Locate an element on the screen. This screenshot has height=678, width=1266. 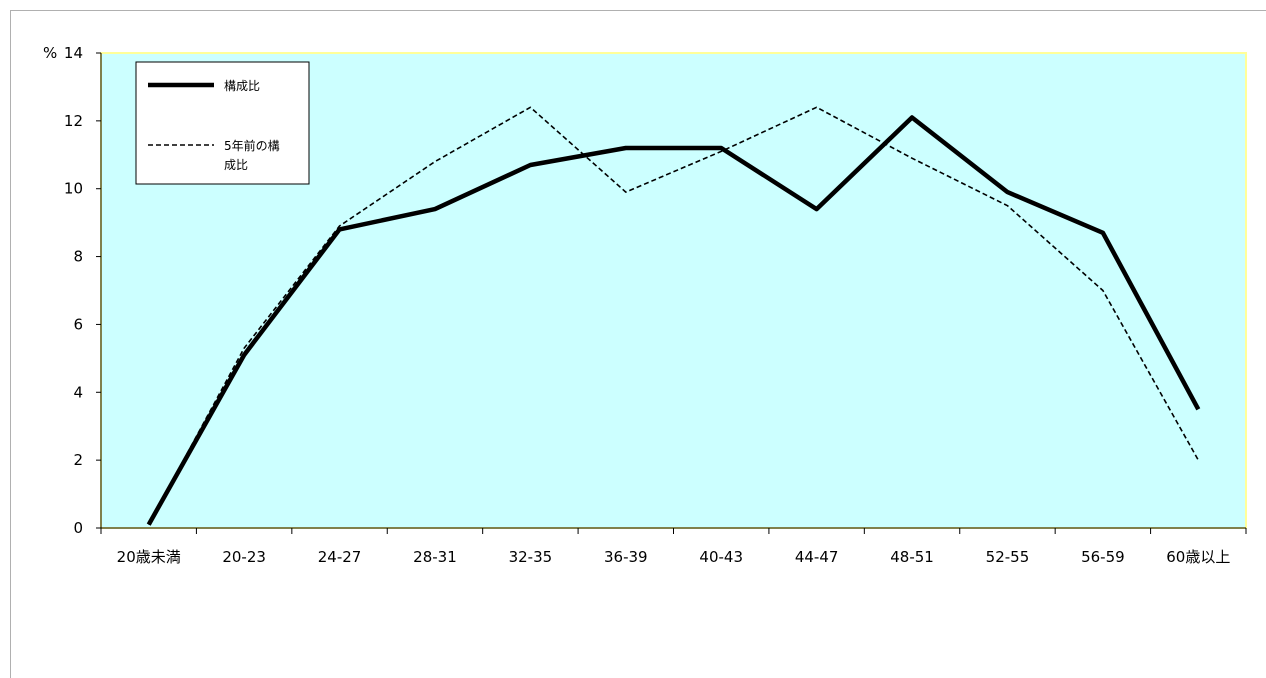
y-tick-label: 10 is located at coordinates (73, 189).